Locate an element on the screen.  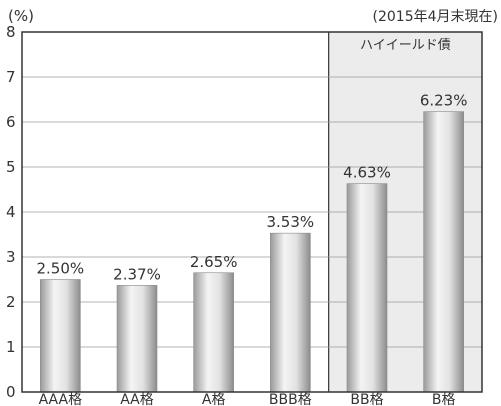
category-label: AA格 is located at coordinates (137, 399).